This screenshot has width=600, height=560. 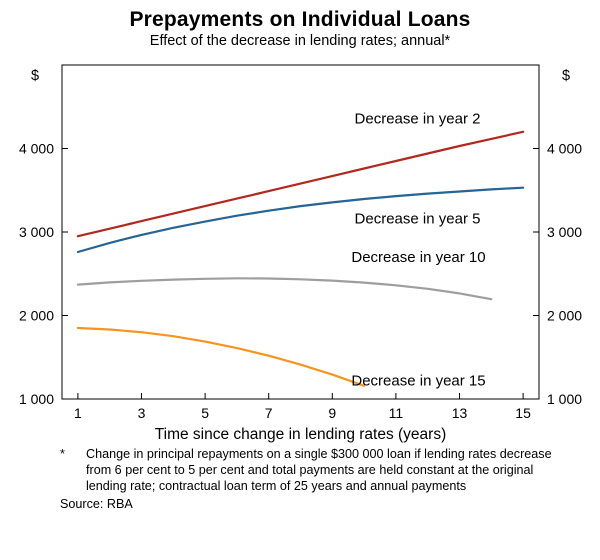 What do you see at coordinates (418, 118) in the screenshot?
I see `series-label-decrease-in-year-2: Decrease in year 2` at bounding box center [418, 118].